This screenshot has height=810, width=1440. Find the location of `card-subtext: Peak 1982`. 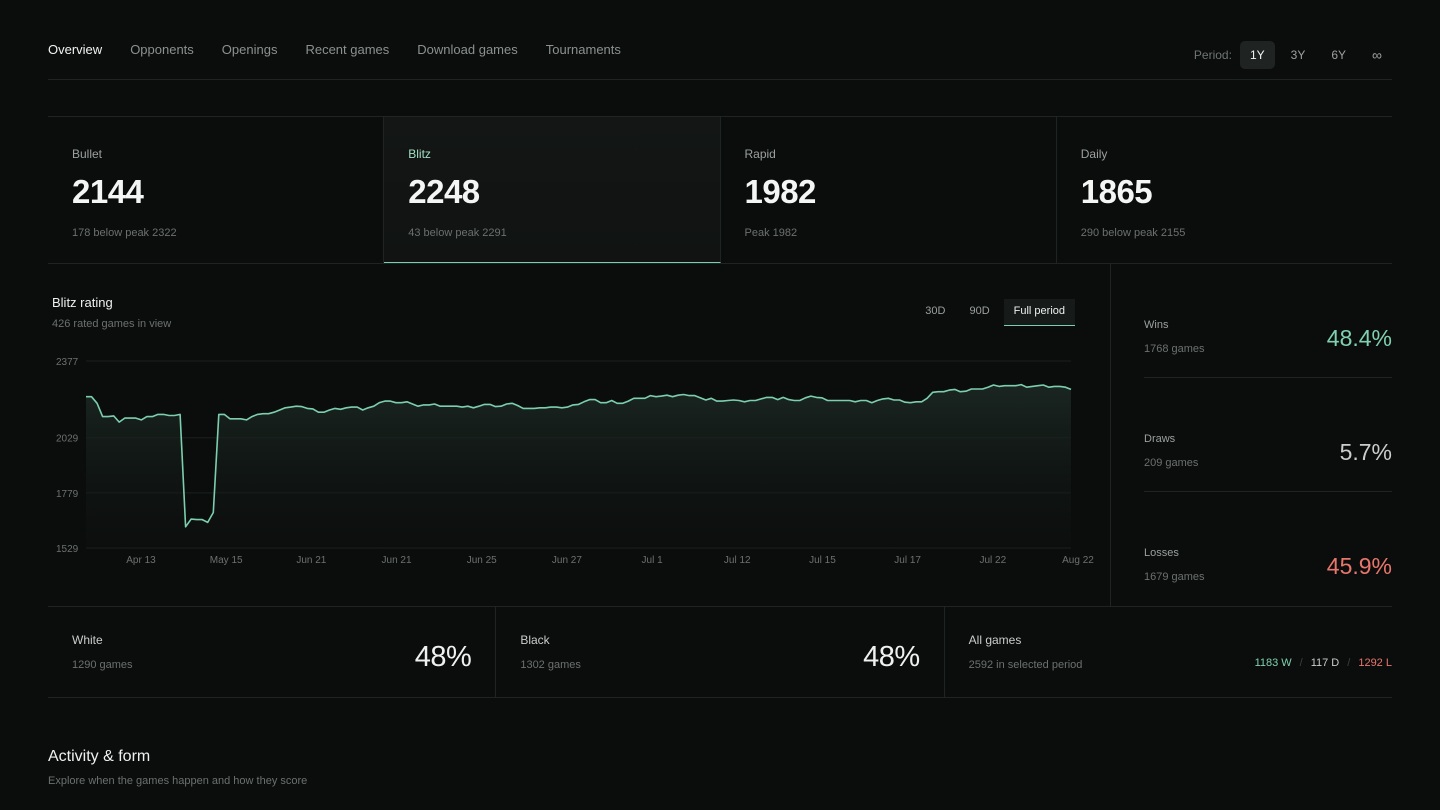

card-subtext: Peak 1982 is located at coordinates (771, 233).